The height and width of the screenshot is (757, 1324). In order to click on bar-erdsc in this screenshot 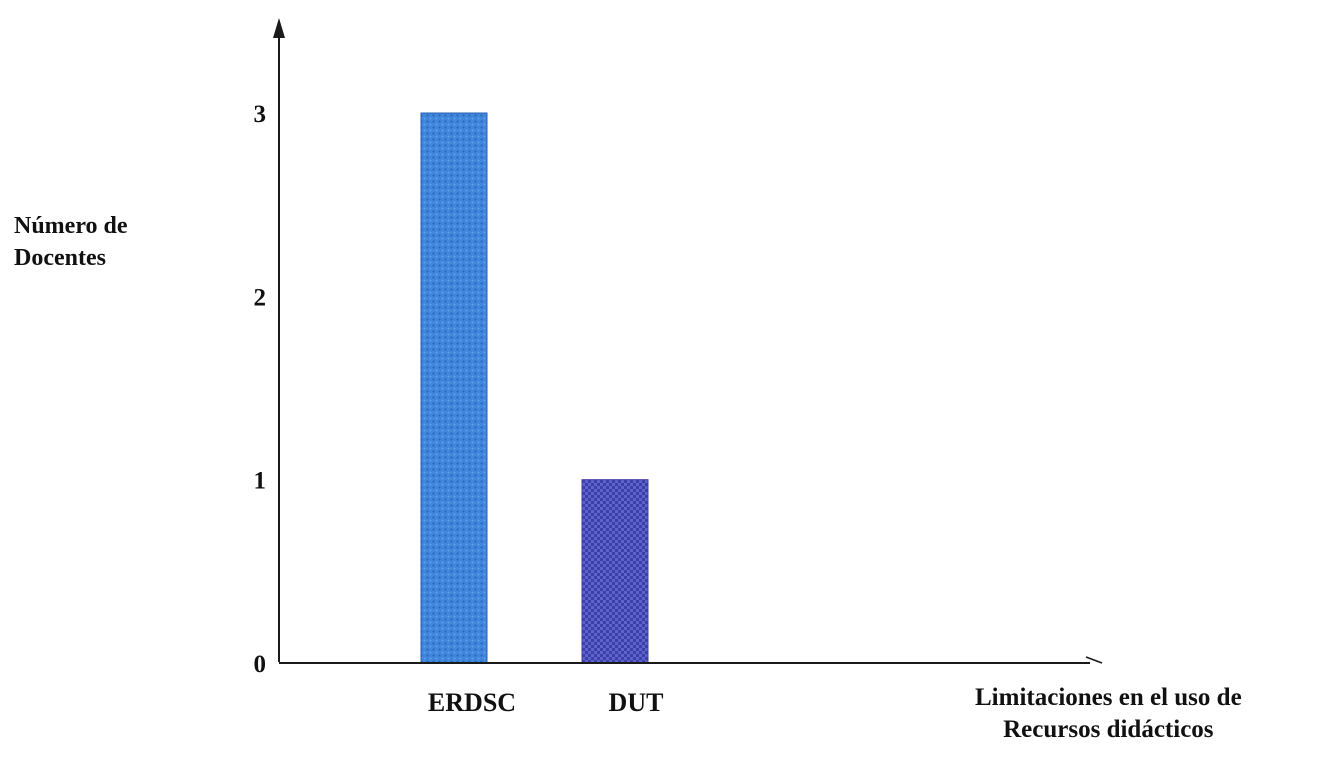, I will do `click(454, 388)`.